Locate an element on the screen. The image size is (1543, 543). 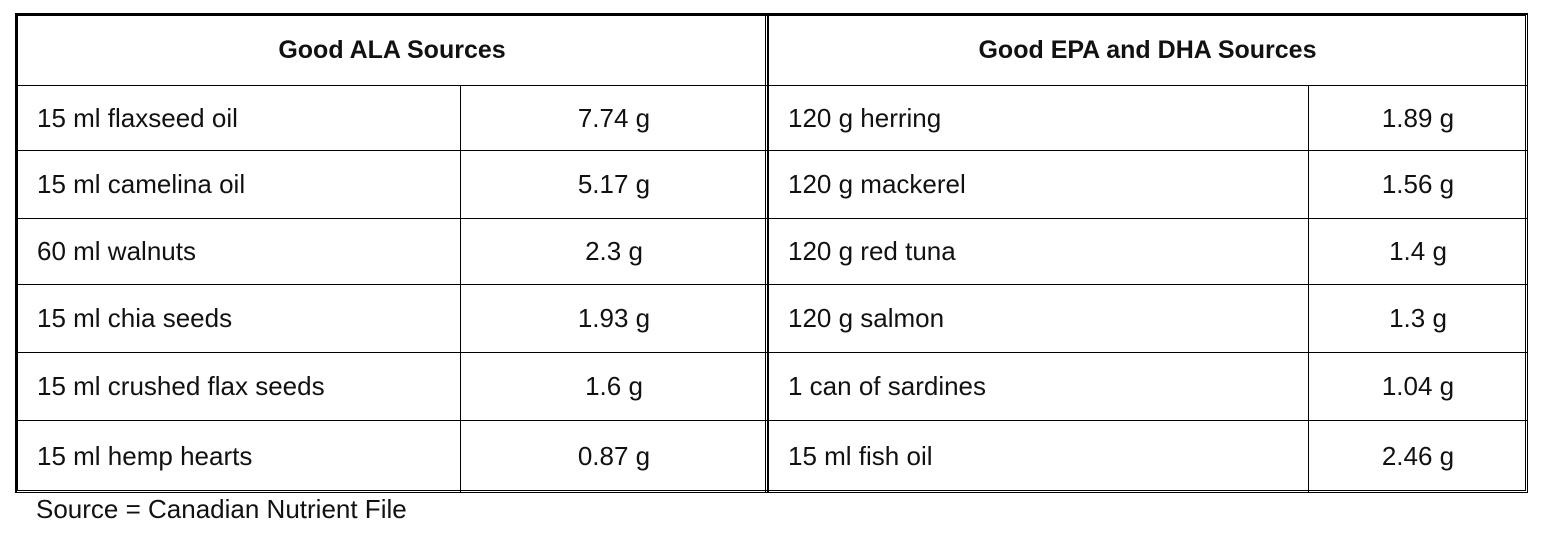
food-cell: 15 ml crushed flax seeds is located at coordinates (238, 386).